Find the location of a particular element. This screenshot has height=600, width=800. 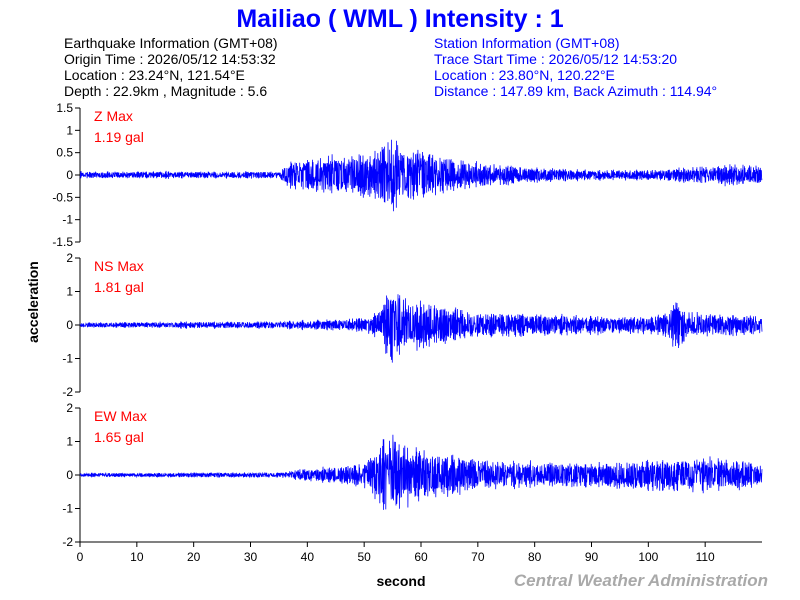

origin-time: Origin Time : 2026/05/12 14:53:32 is located at coordinates (170, 59).